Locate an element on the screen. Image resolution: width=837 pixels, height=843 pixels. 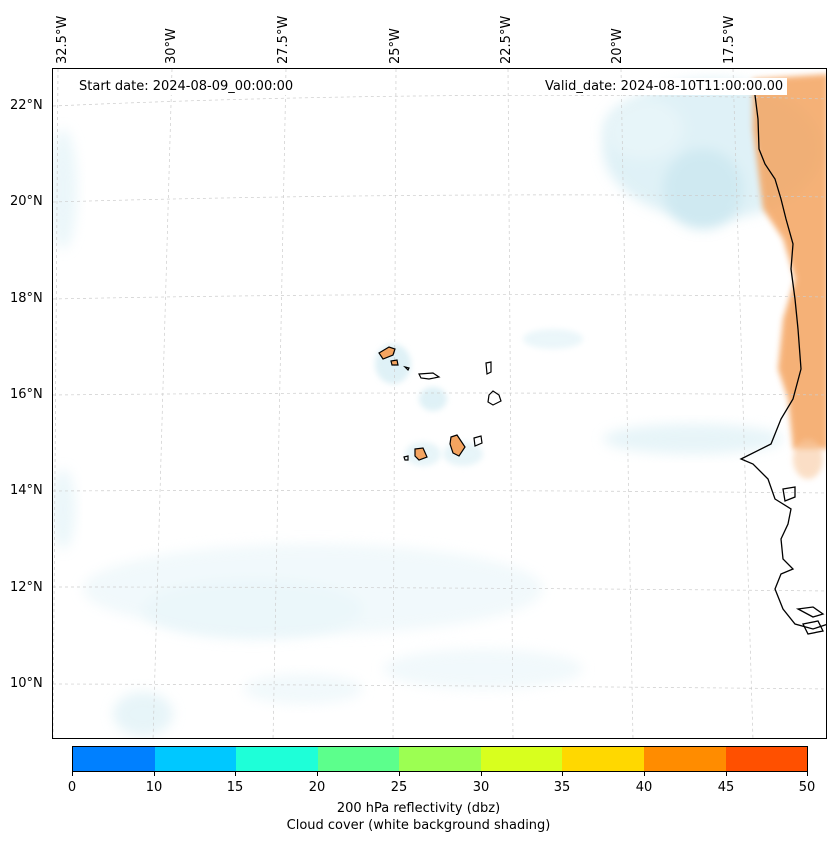
lat-label-22n: 22°N is located at coordinates (26, 105).